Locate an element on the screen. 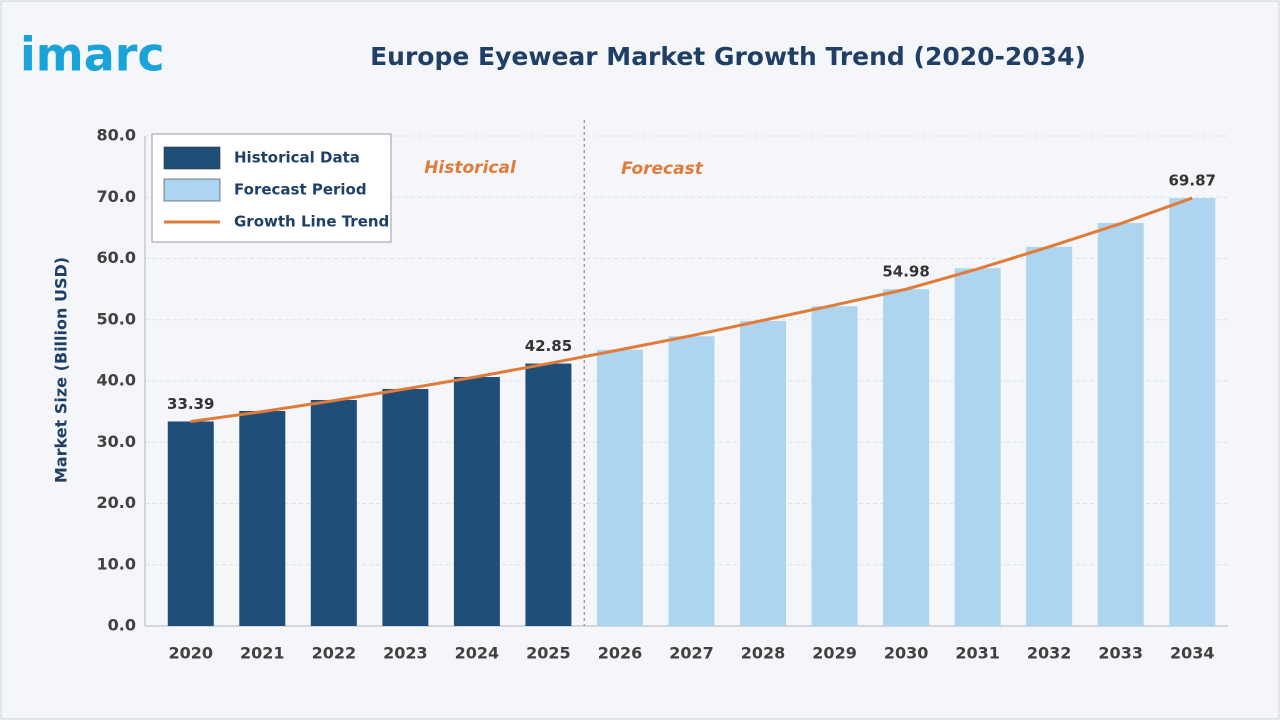 This screenshot has width=1280, height=720. x-tick-label: 2021 is located at coordinates (262, 653).